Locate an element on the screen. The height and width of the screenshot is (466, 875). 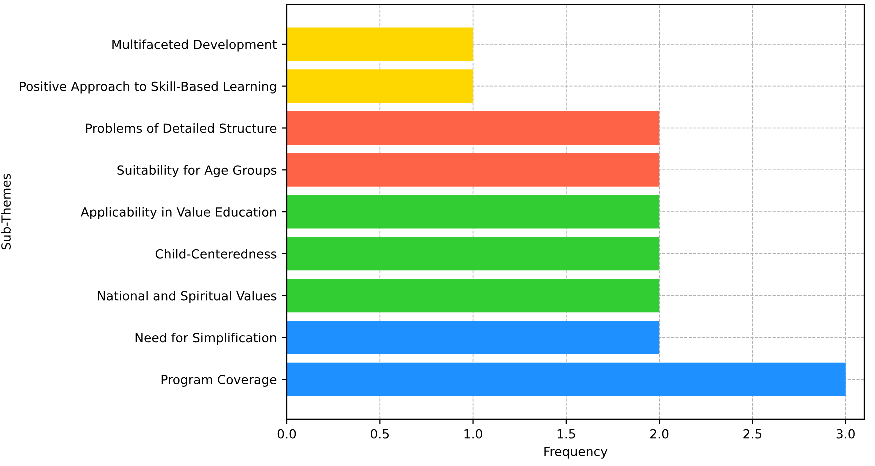
x-tick-label: 0.0 is located at coordinates (287, 434).